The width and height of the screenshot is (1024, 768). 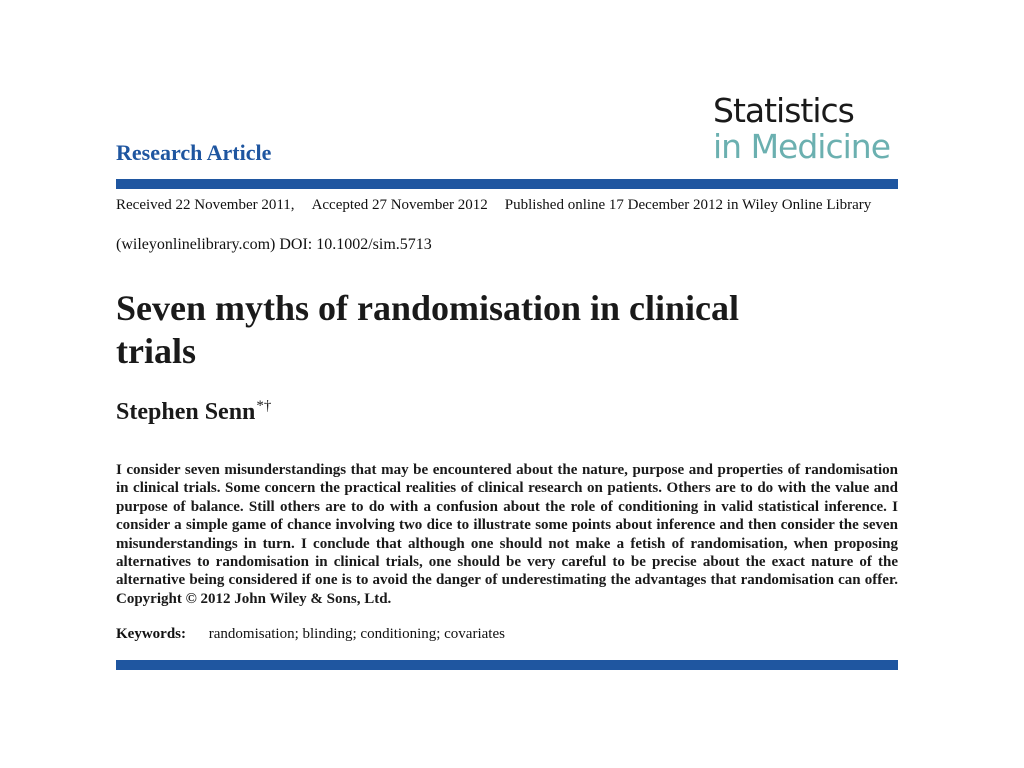 What do you see at coordinates (205, 205) in the screenshot?
I see `received-date: Received 22 November 2011,` at bounding box center [205, 205].